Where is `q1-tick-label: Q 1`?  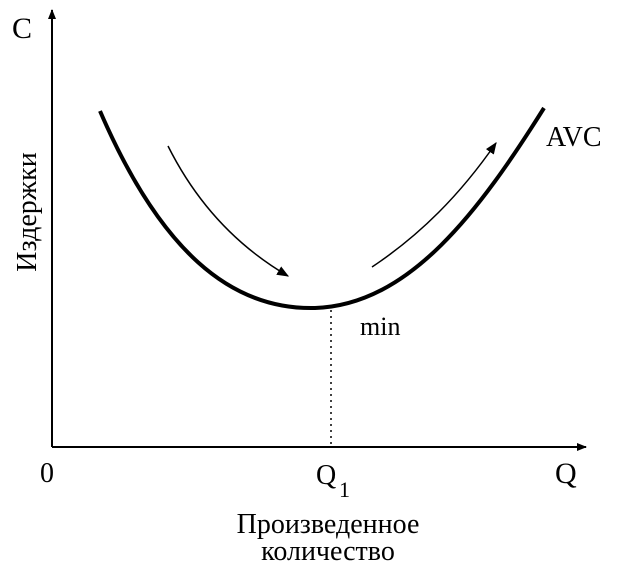 q1-tick-label: Q 1 is located at coordinates (333, 481).